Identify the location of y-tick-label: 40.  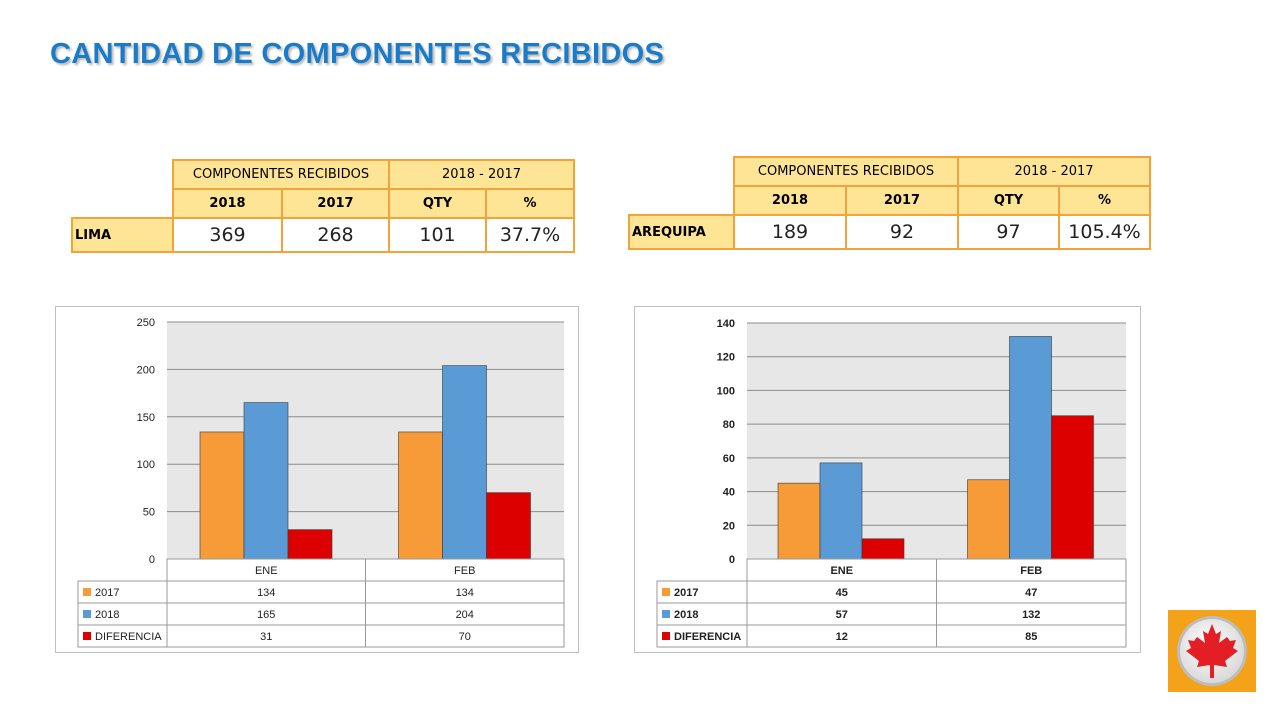
(729, 493).